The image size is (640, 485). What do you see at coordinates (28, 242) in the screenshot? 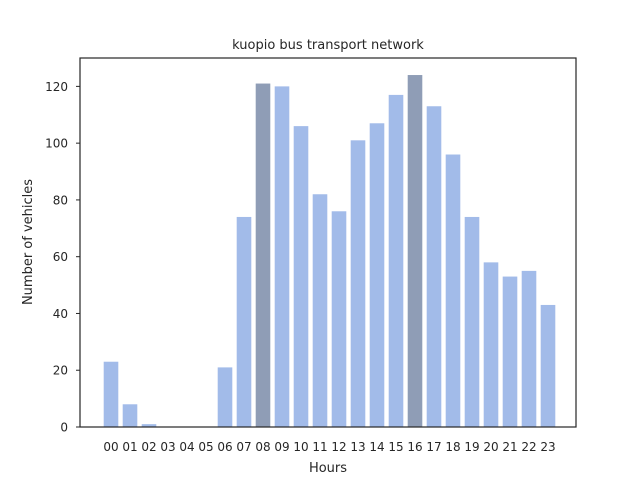
I see `y-axis-label: Number of vehicles` at bounding box center [28, 242].